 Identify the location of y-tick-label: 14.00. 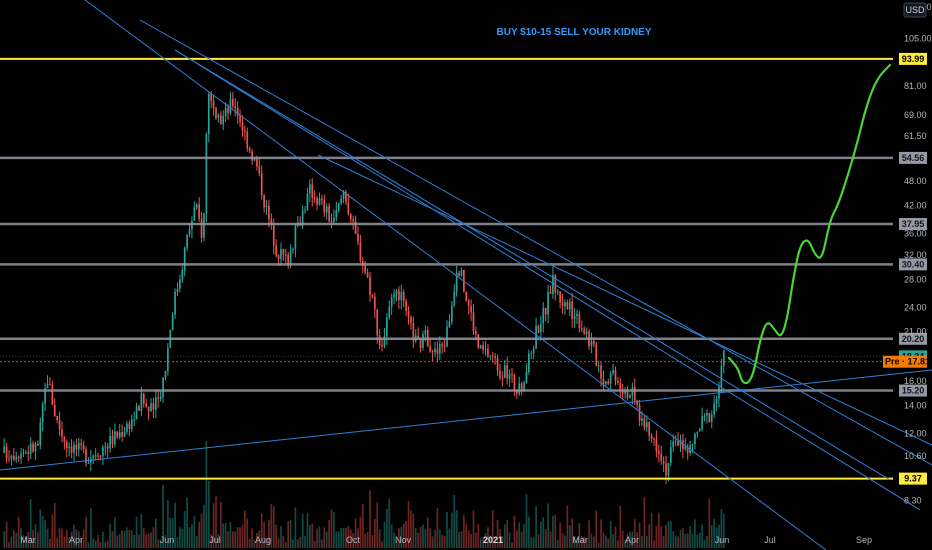
(915, 406).